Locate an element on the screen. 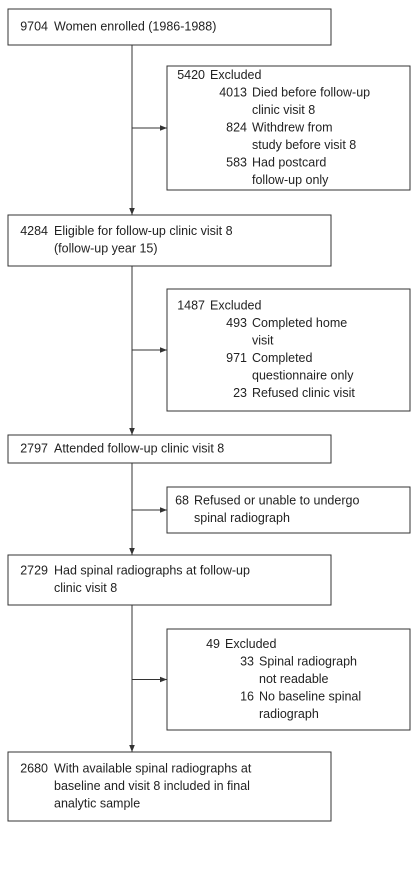 This screenshot has width=418, height=893. item-text: Spinal radiograph is located at coordinates (308, 661).